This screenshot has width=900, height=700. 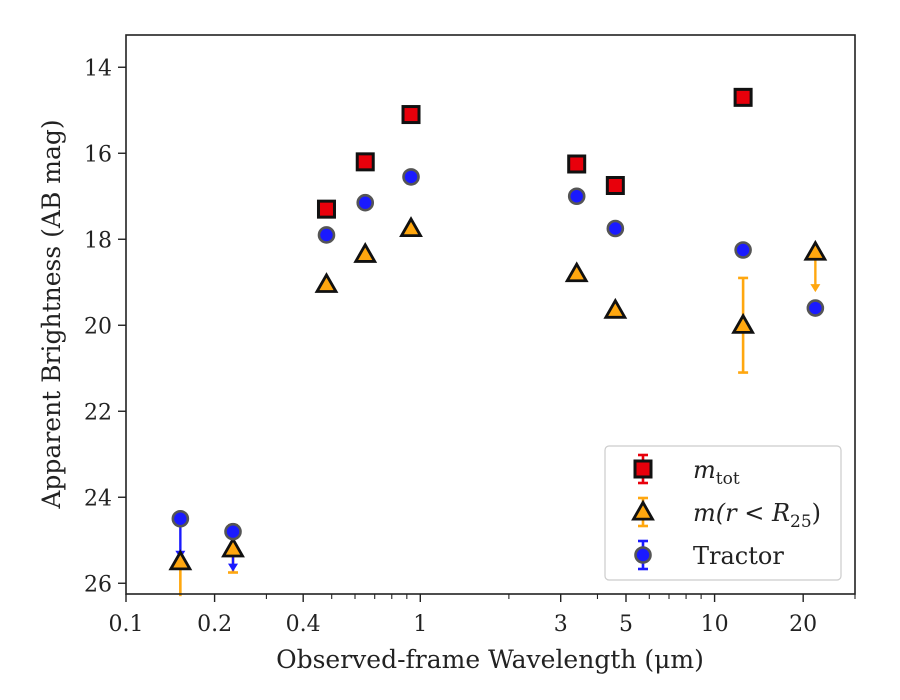 What do you see at coordinates (757, 515) in the screenshot?
I see `legend-label-mr25: m(r < R25)` at bounding box center [757, 515].